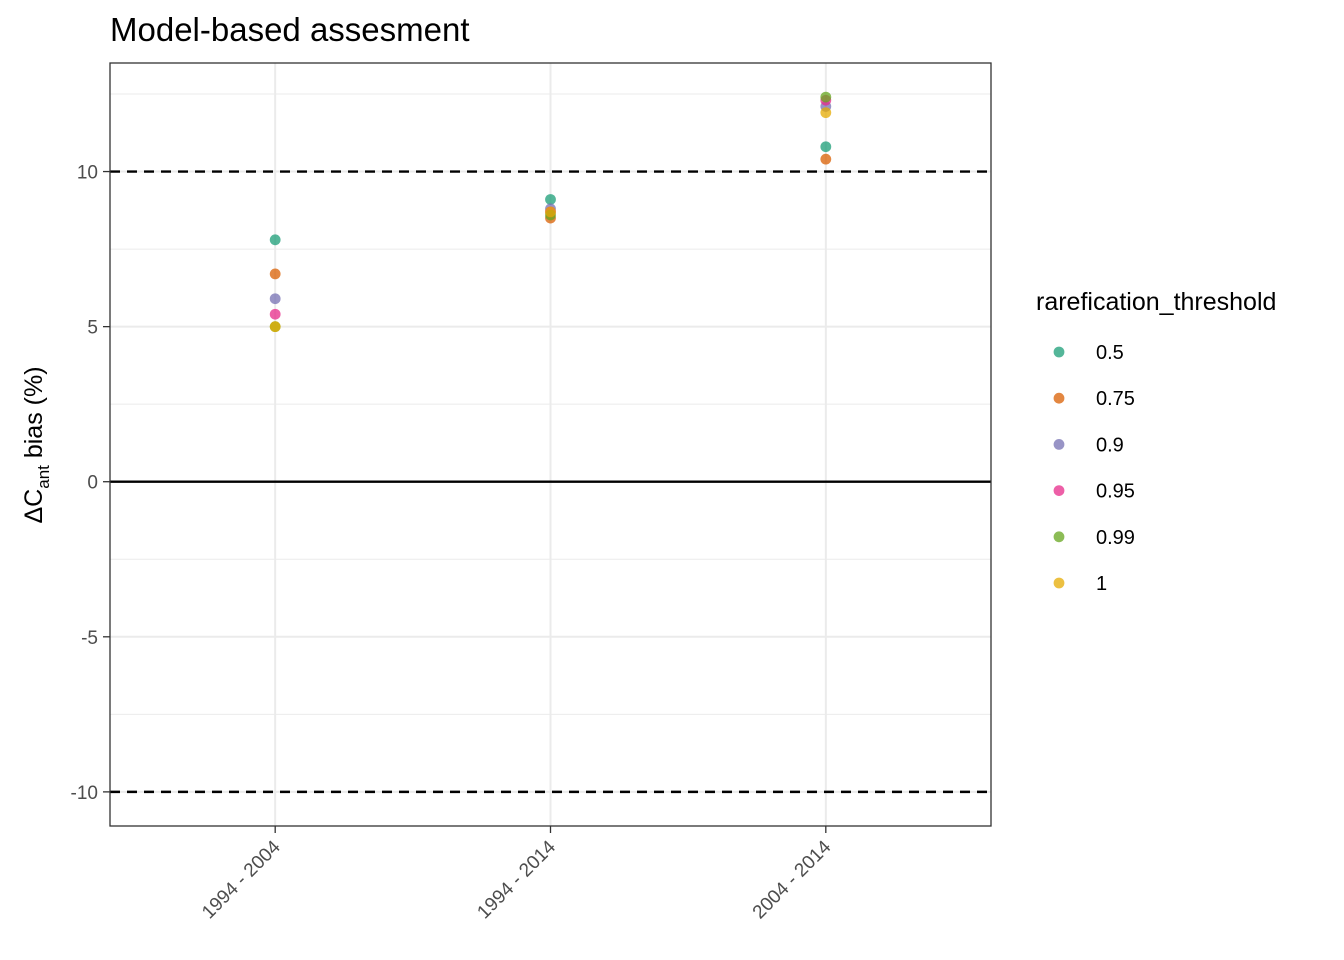 The height and width of the screenshot is (960, 1344). What do you see at coordinates (792, 879) in the screenshot?
I see `x-tick-label: 2004 - 2014` at bounding box center [792, 879].